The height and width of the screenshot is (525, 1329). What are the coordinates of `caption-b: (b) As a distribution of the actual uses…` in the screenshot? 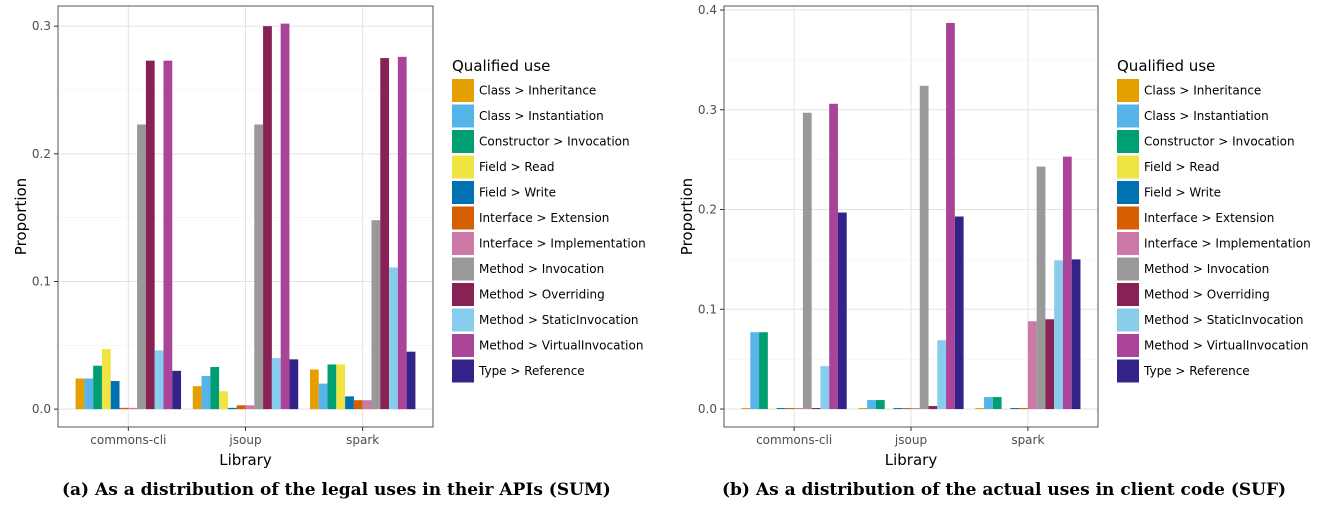 It's located at (1004, 490).